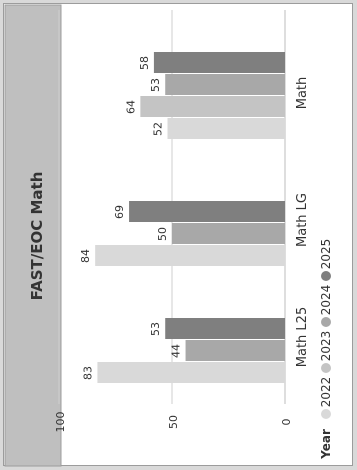 This screenshot has width=357, height=470. Describe the element at coordinates (144, 63) in the screenshot. I see `data-label: 58` at that location.